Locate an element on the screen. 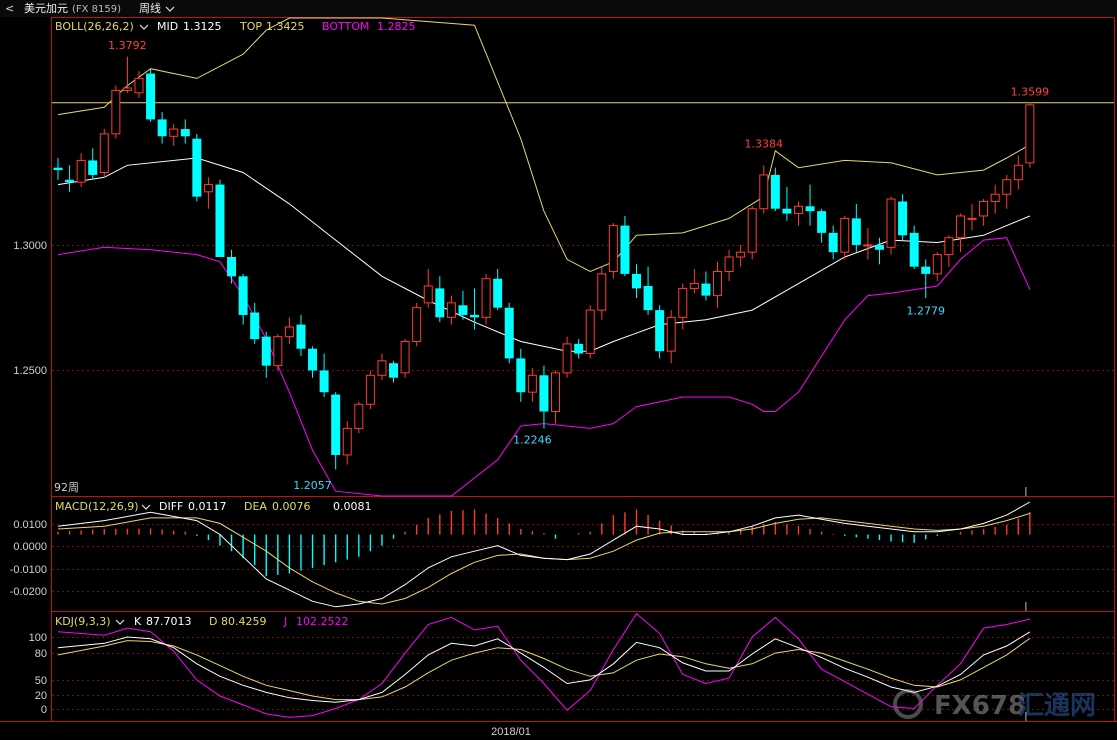  macd-diff-label: DIFF is located at coordinates (171, 506).